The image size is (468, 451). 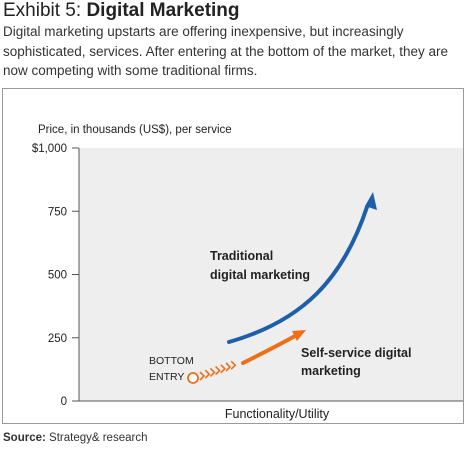 I want to click on y-ticks: 0 250 500 750 $1,000, so click(x=55, y=275).